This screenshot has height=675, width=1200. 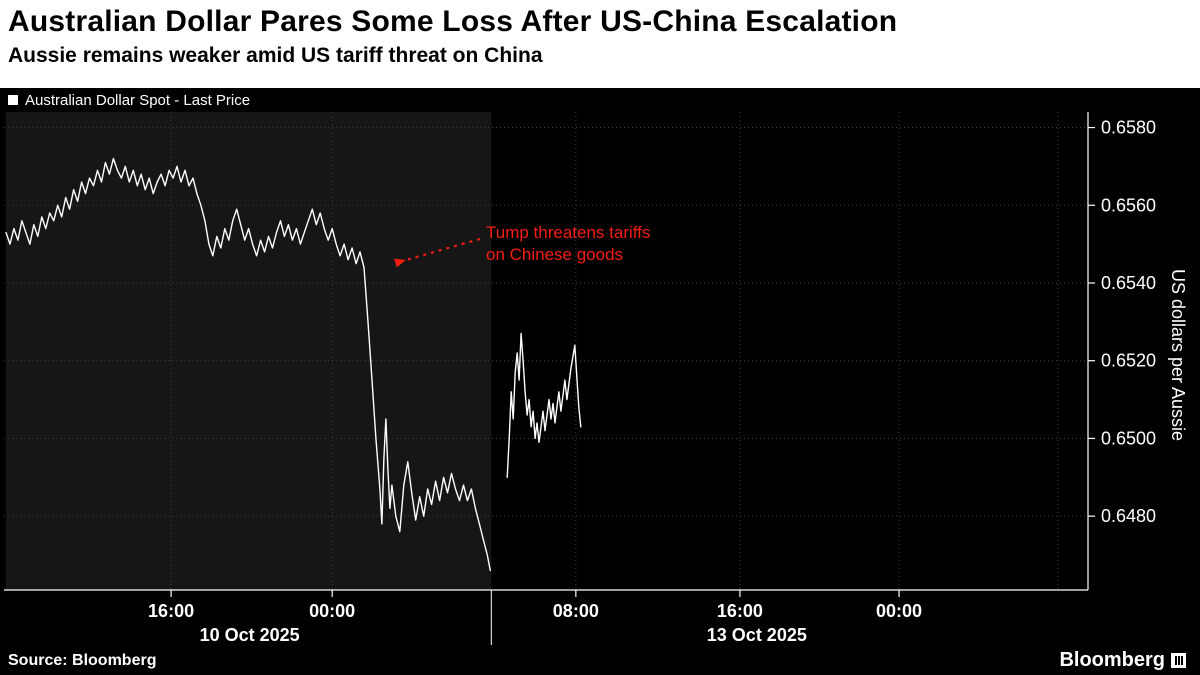 I want to click on bloomberg-mark-icon, so click(x=1178, y=660).